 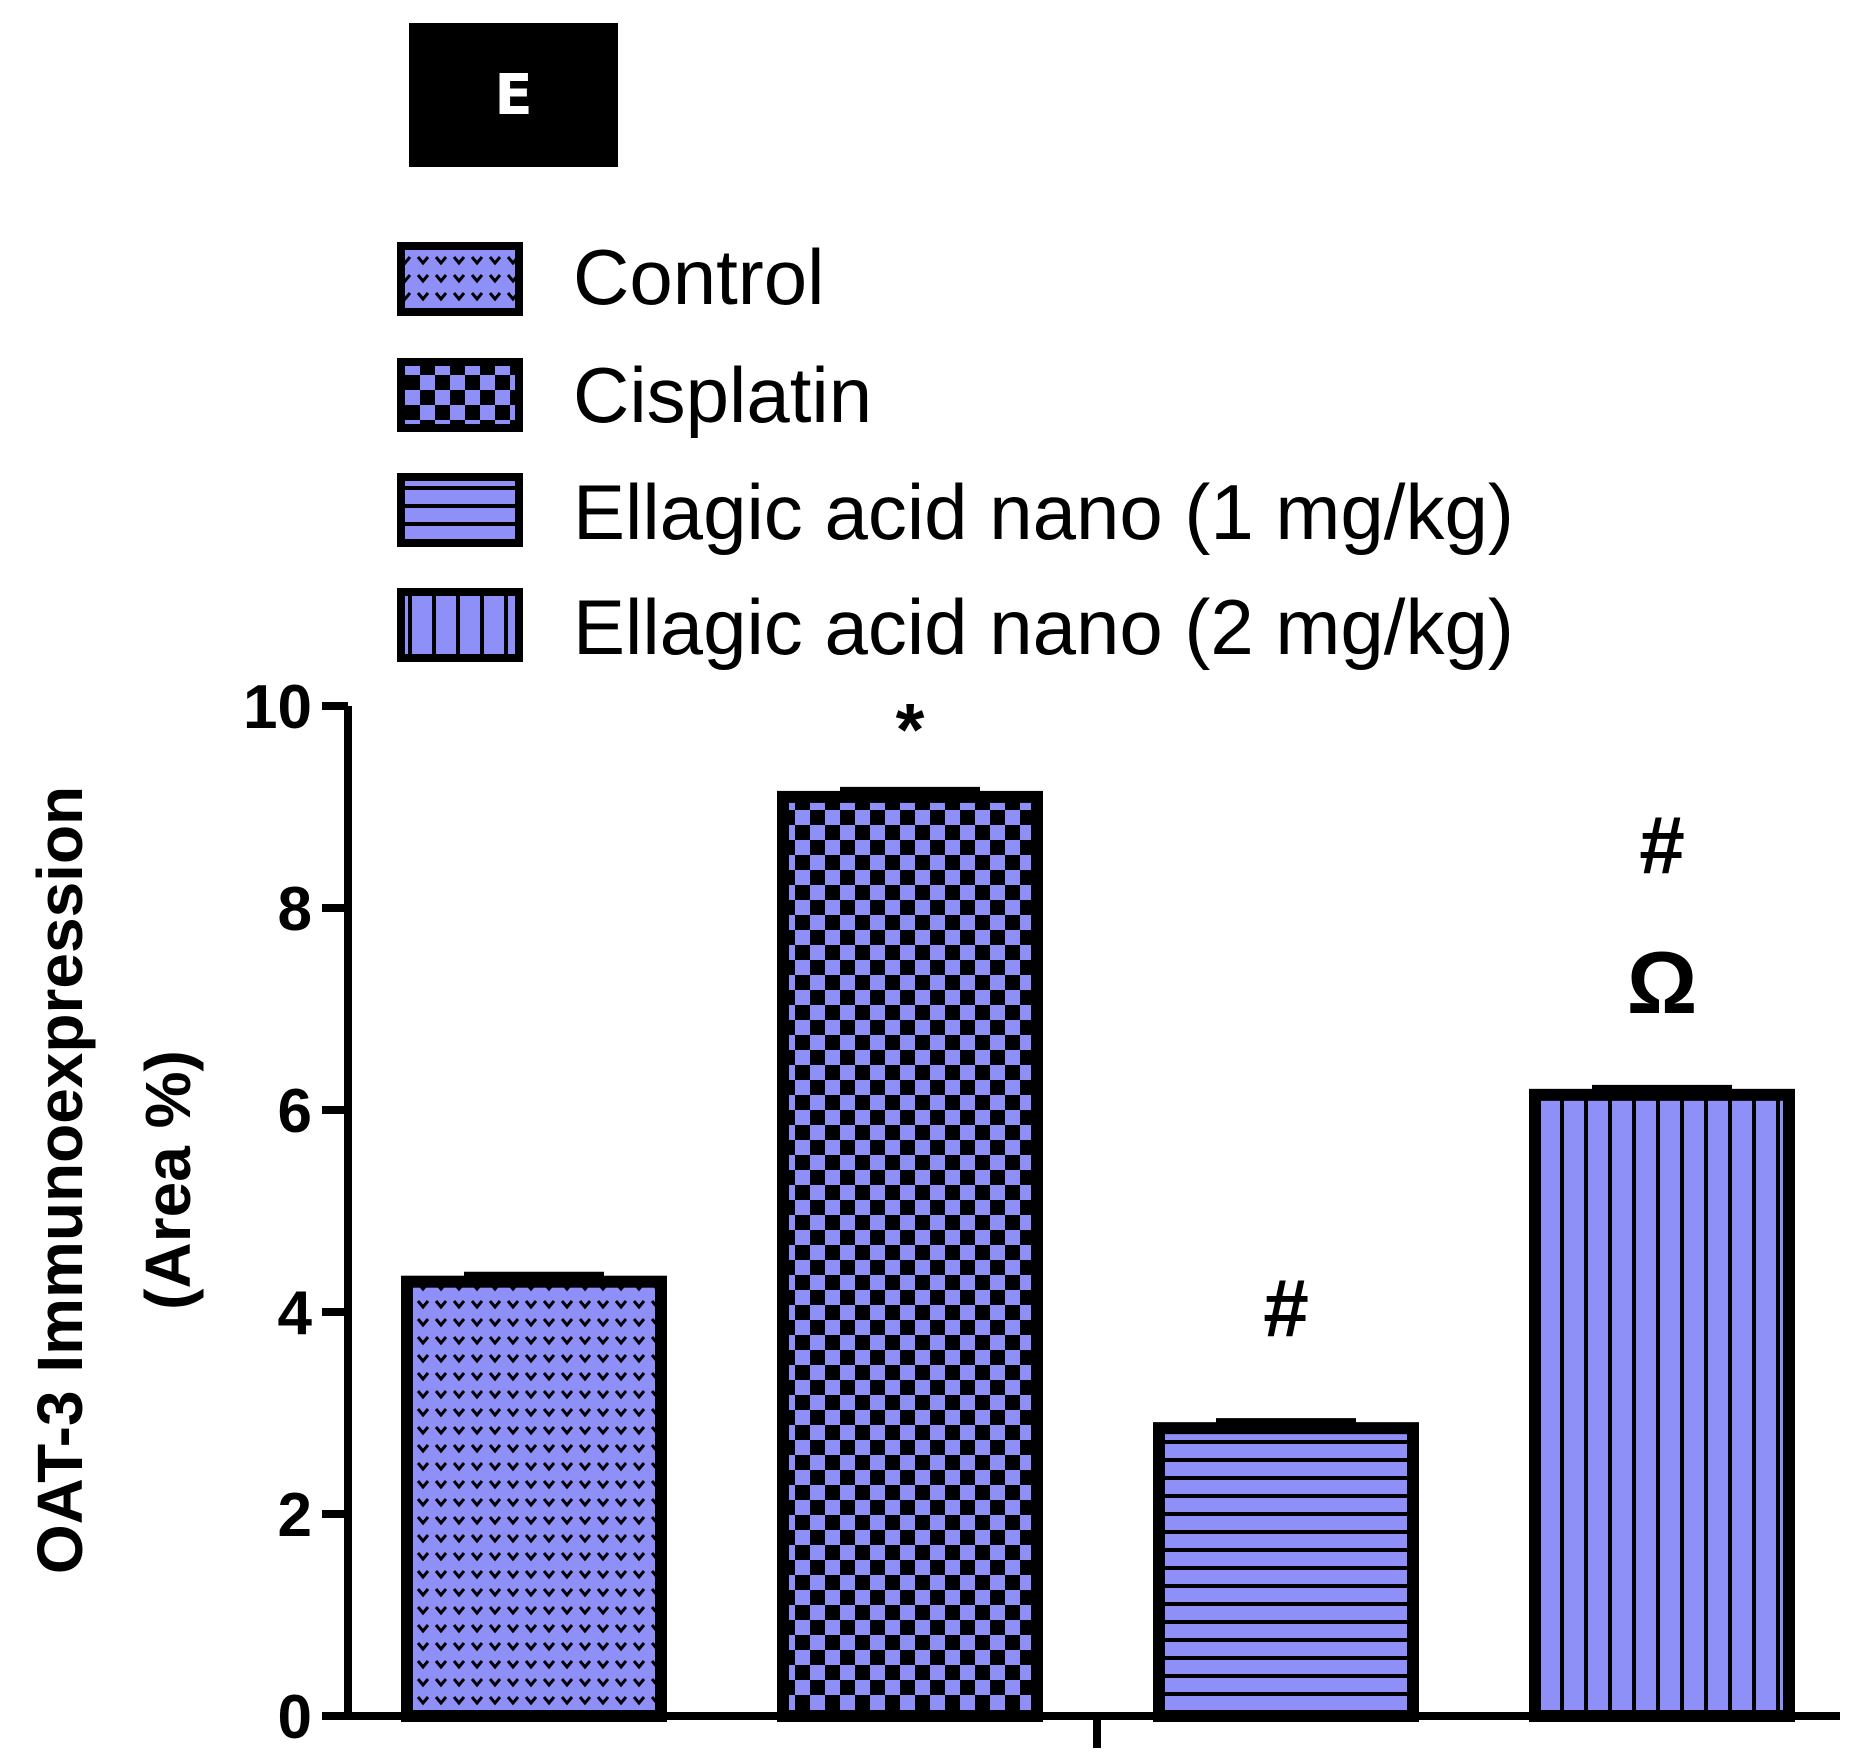 I want to click on legend-label-ea1: Ellagic acid nano (1 mg/kg), so click(x=1043, y=512).